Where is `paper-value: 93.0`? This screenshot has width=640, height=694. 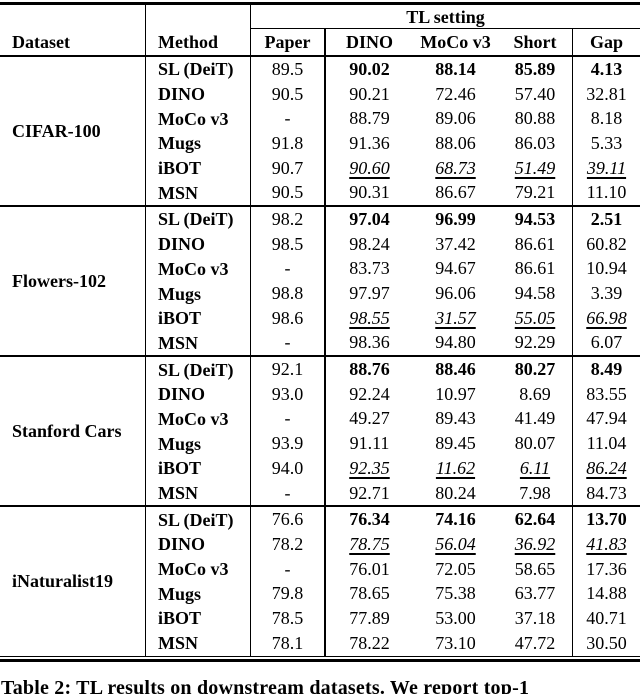
paper-value: 93.0 is located at coordinates (287, 394).